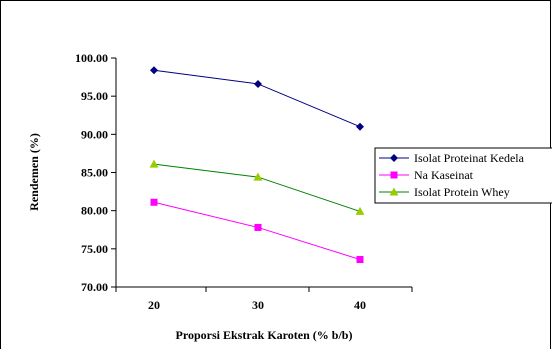 This screenshot has height=354, width=552. Describe the element at coordinates (444, 175) in the screenshot. I see `legend-label-2: Na Kaseinat` at that location.